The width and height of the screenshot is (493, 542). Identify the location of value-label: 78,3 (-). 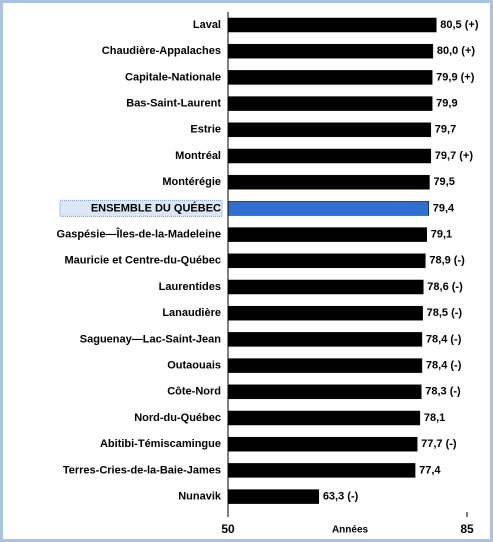
(443, 392).